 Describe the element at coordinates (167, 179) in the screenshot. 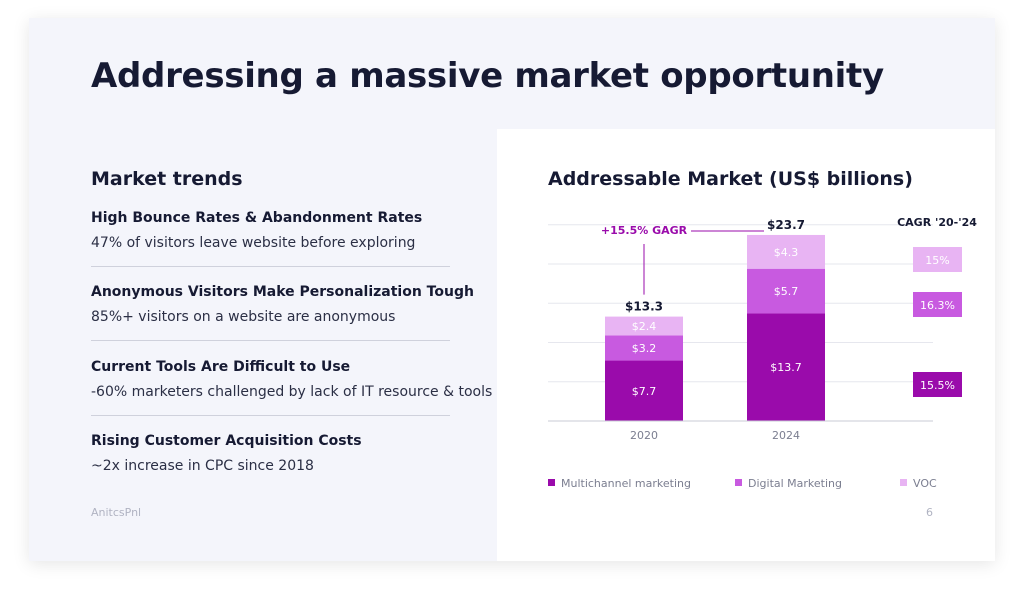

I see `market-trends-heading: Market trends` at that location.